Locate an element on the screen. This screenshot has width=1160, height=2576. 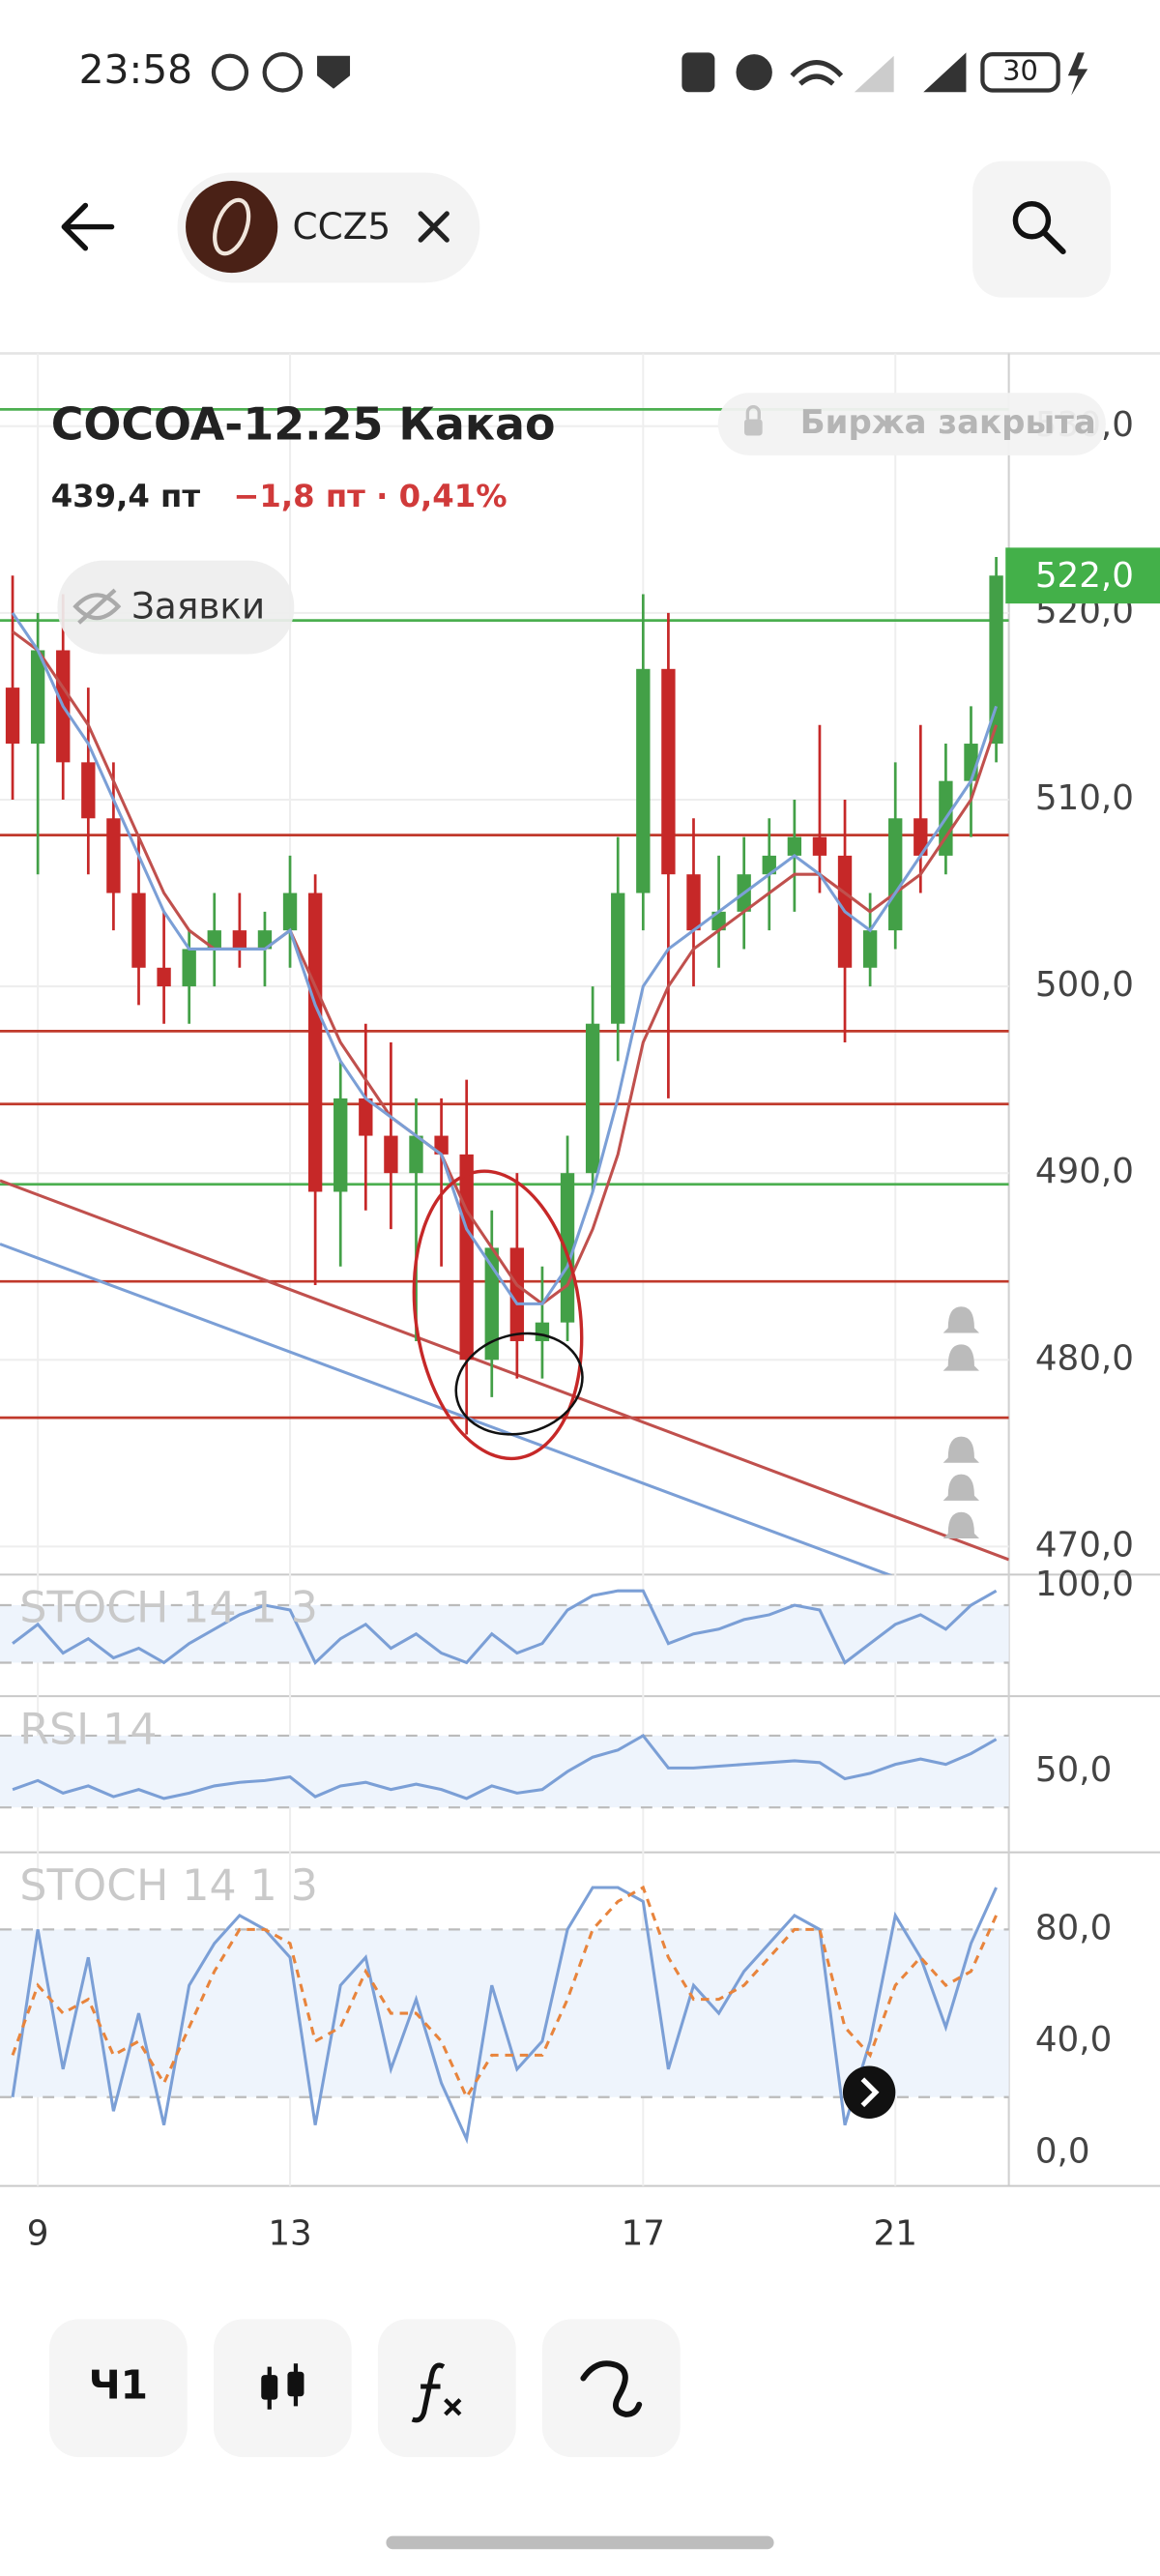
y-tick-label: 40,0 is located at coordinates (1074, 2040).